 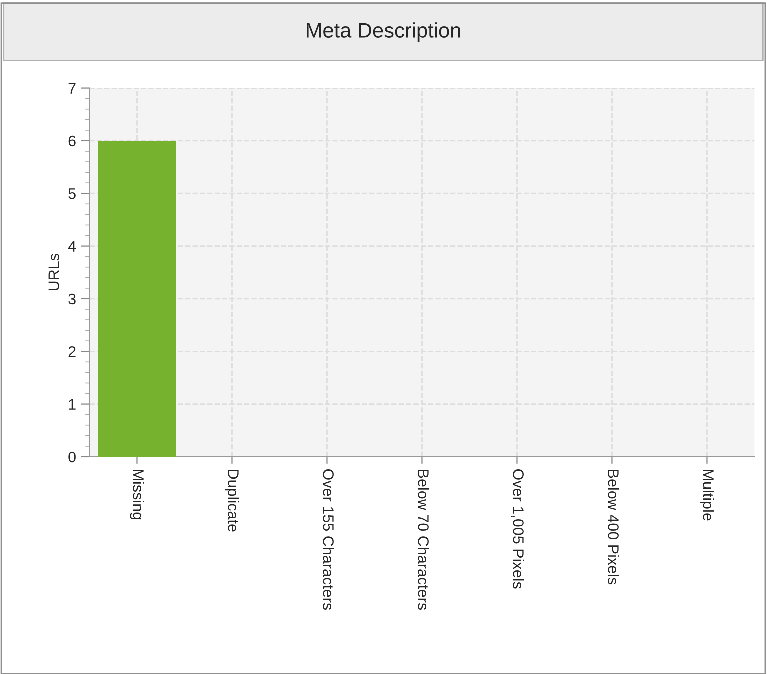 I want to click on y-tick-label: 4, so click(x=72, y=246).